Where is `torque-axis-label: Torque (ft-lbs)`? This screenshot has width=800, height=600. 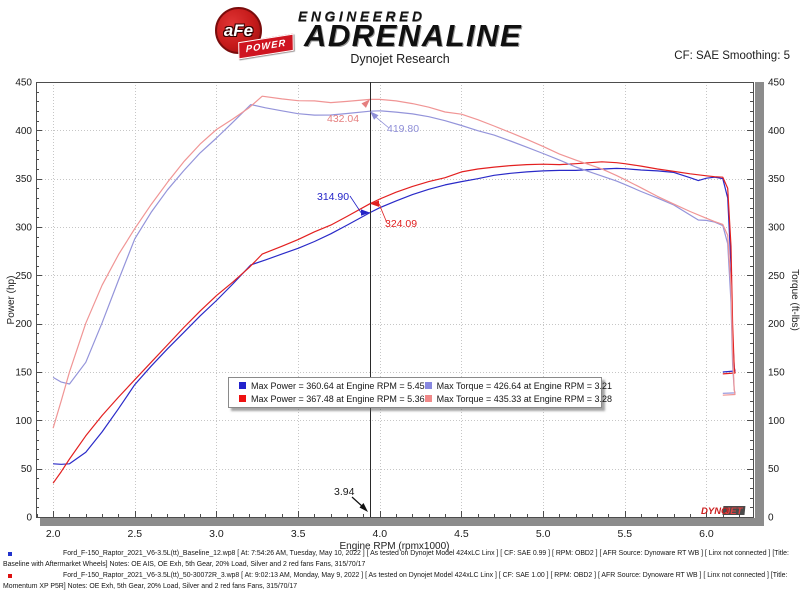 torque-axis-label: Torque (ft-lbs) is located at coordinates (794, 300).